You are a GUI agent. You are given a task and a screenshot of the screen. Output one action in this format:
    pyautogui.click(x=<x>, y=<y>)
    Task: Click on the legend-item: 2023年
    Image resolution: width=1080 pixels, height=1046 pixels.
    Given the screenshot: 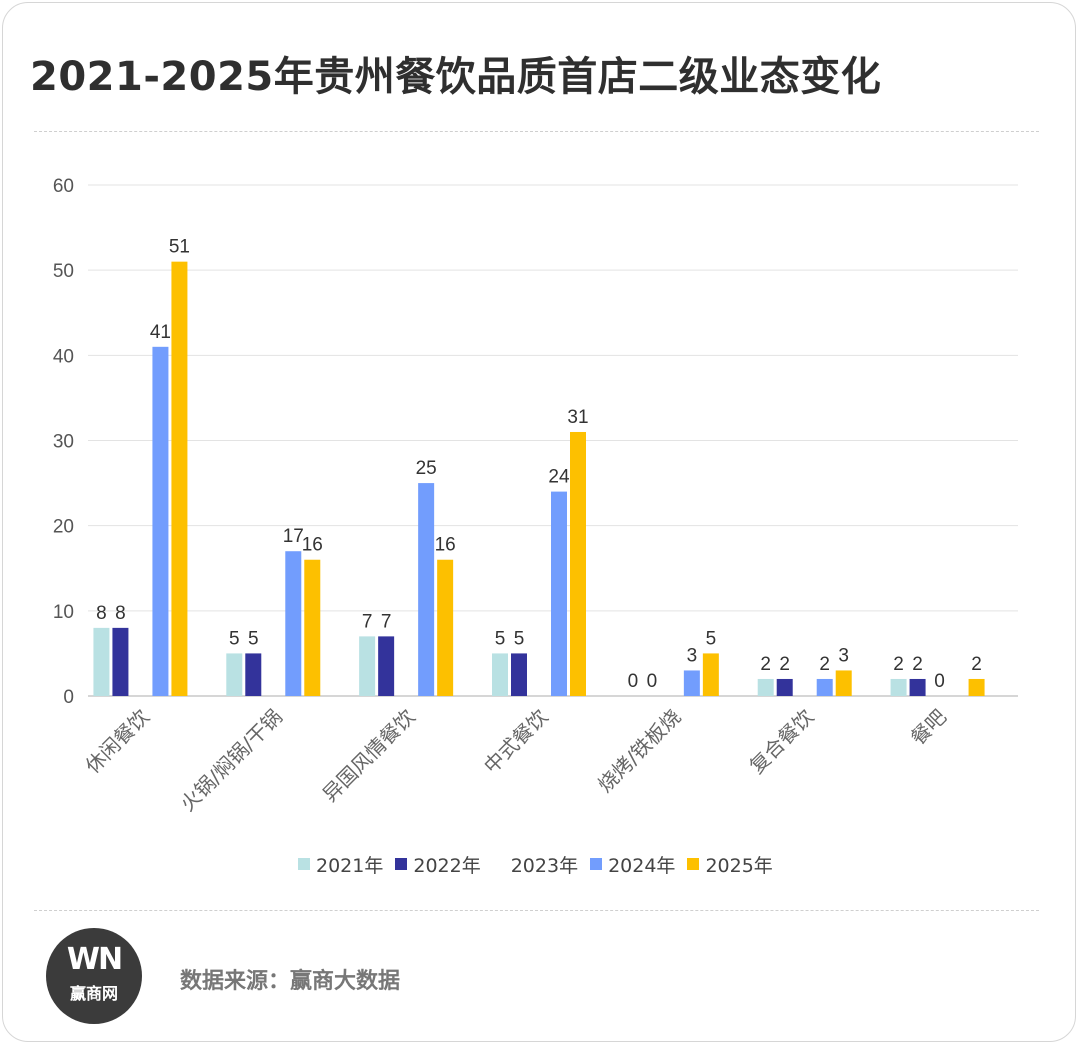 What is the action you would take?
    pyautogui.click(x=535, y=864)
    